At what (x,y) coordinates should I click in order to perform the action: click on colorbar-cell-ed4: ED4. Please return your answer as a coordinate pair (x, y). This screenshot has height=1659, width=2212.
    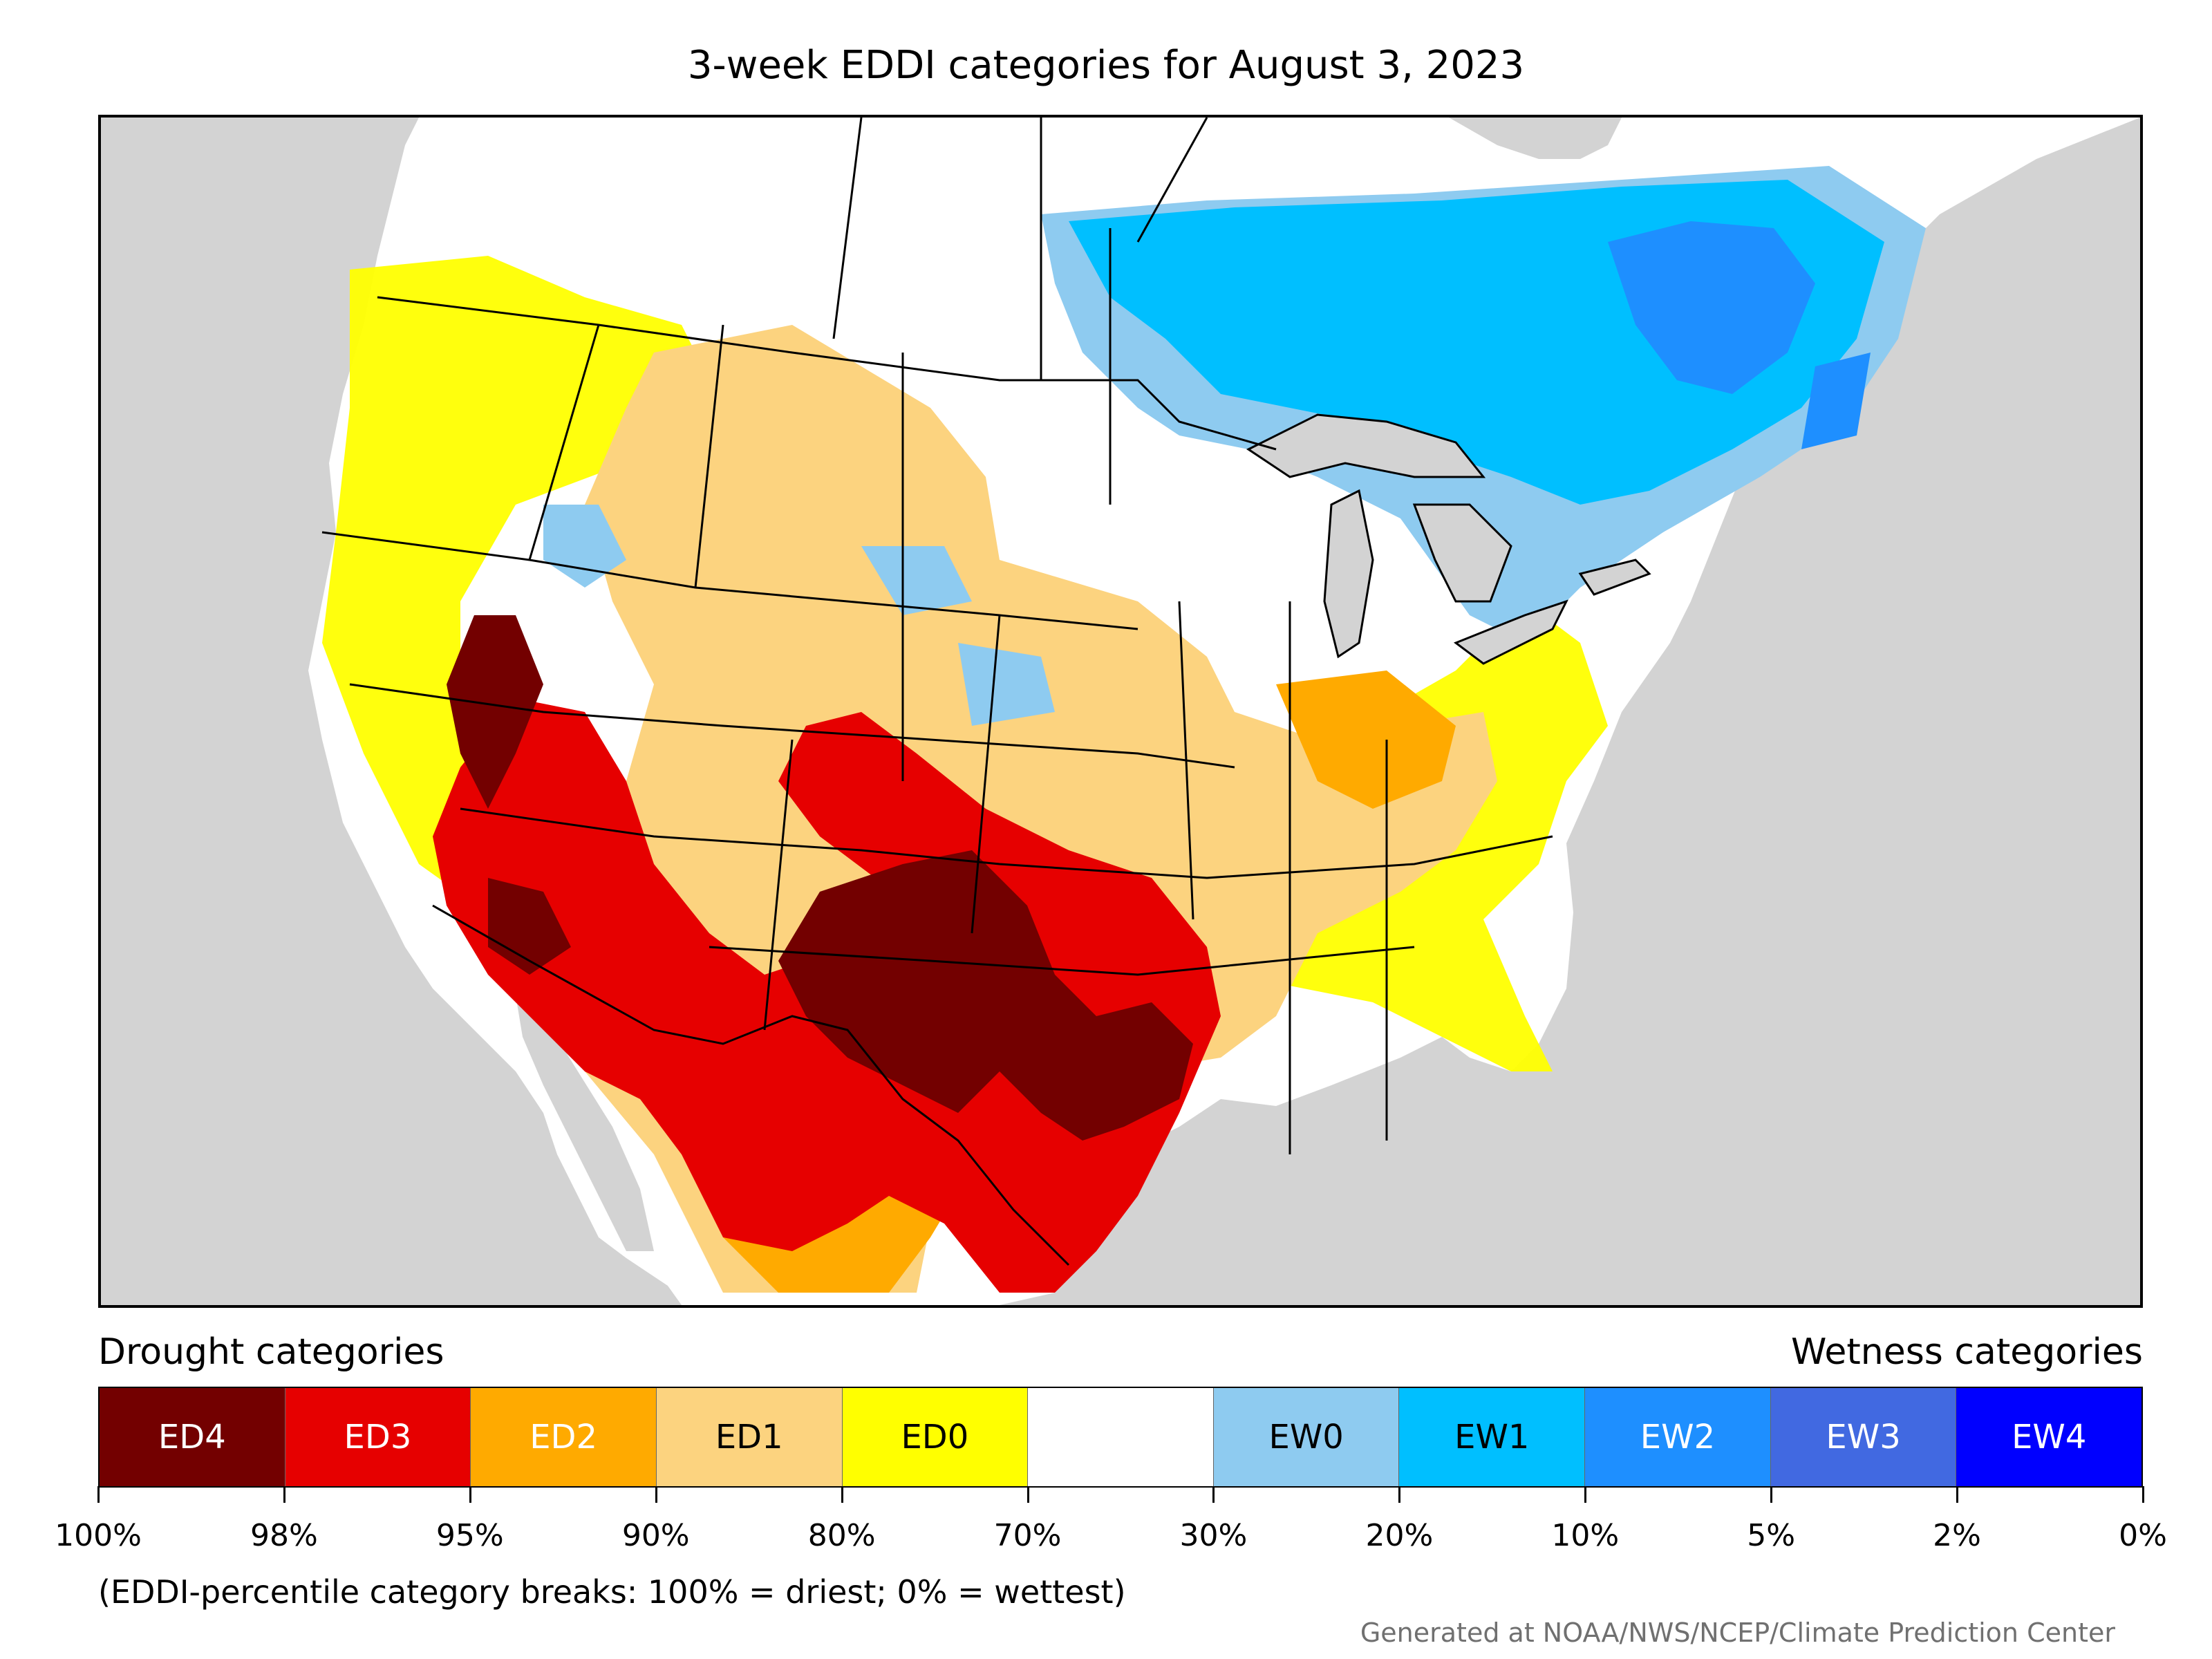
    Looking at the image, I should click on (192, 1437).